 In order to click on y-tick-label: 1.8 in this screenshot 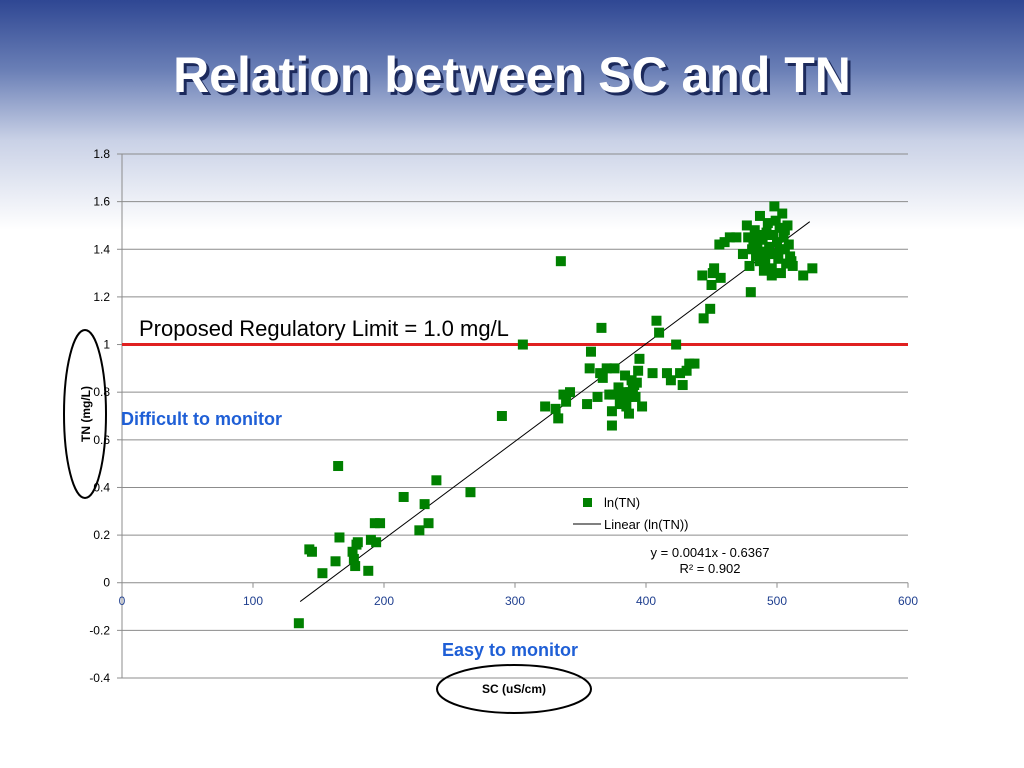, I will do `click(101, 154)`.